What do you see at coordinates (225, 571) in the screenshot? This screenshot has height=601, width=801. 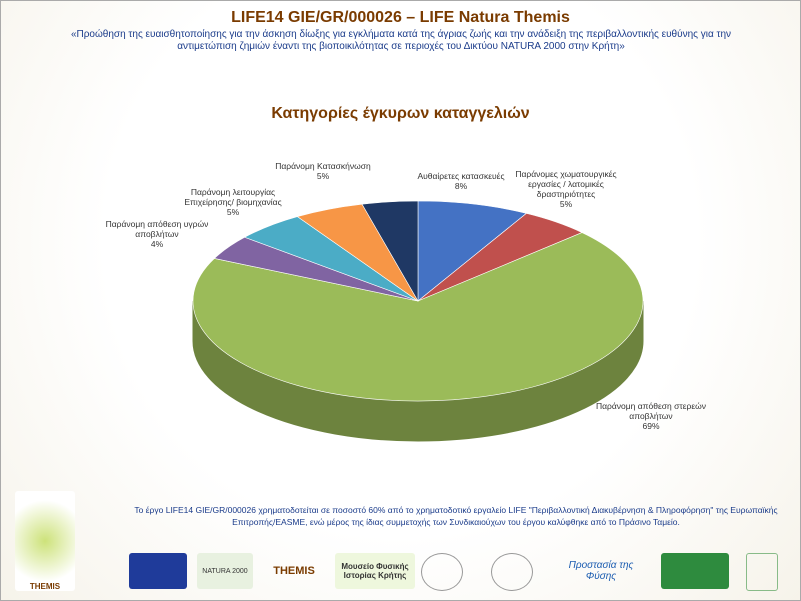 I see `logo: NATURA 2000` at bounding box center [225, 571].